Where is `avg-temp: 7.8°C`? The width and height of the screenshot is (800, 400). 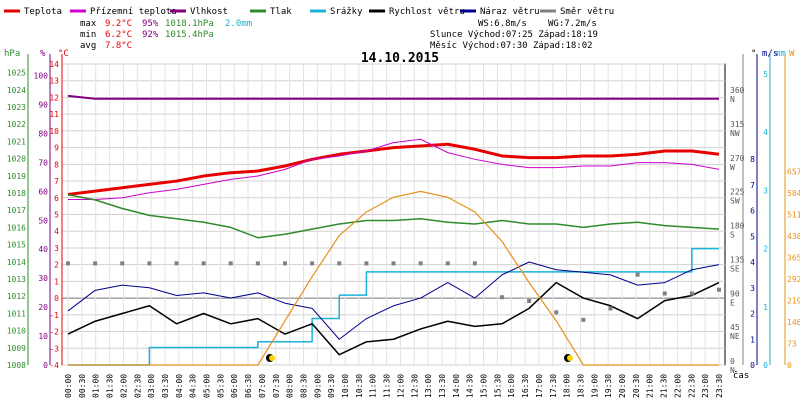 avg-temp: 7.8°C is located at coordinates (118, 46).